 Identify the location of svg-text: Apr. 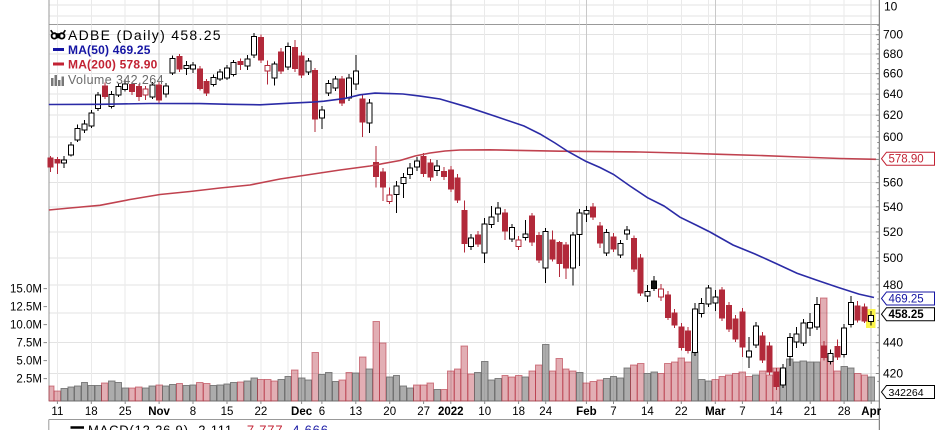
(871, 412).